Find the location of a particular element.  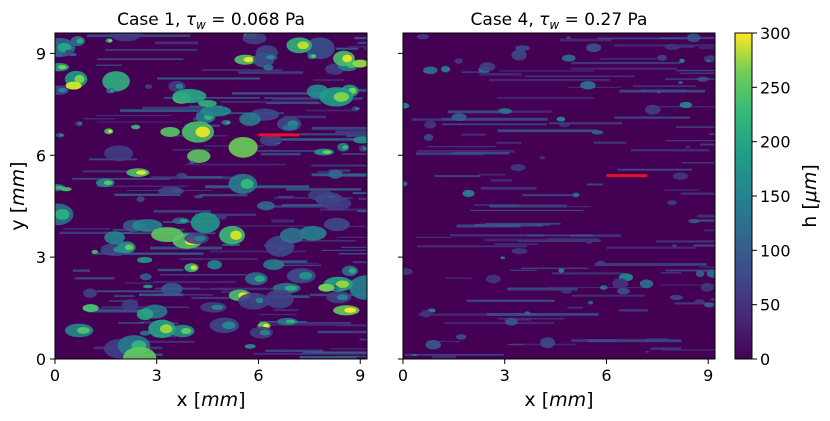

colorbar-tick-label: 300 is located at coordinates (775, 33).